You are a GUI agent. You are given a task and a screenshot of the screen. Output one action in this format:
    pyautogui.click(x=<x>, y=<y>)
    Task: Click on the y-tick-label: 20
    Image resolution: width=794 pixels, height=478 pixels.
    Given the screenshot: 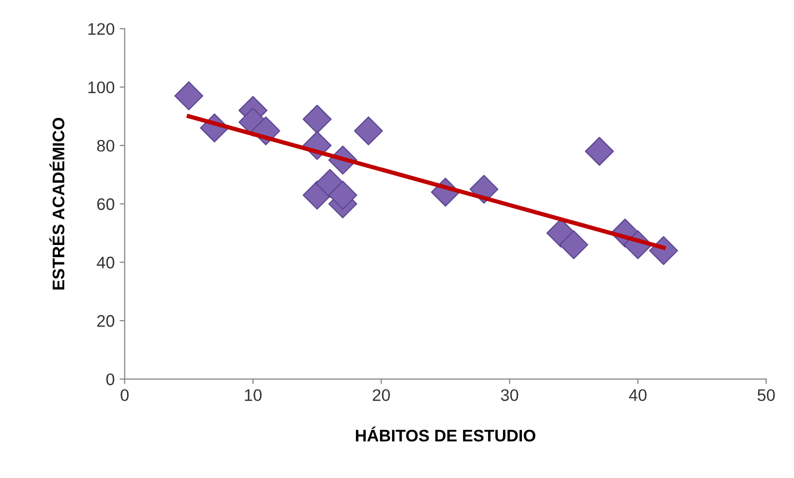 What is the action you would take?
    pyautogui.click(x=105, y=321)
    